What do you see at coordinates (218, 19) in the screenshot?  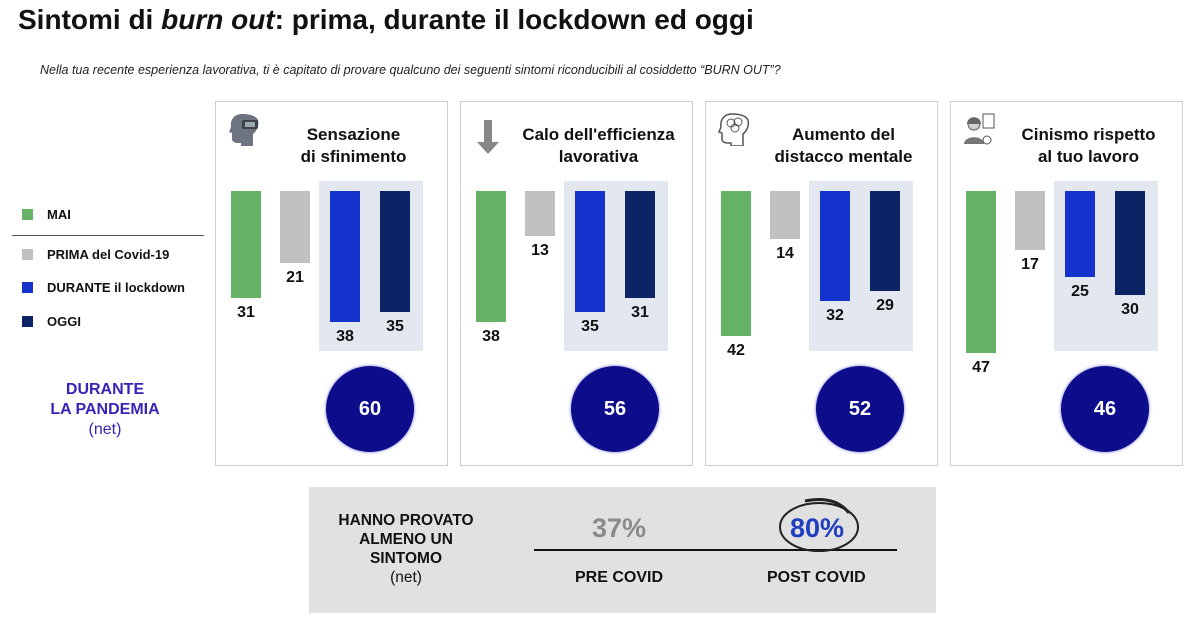 I see `title-emphasis: burn out` at bounding box center [218, 19].